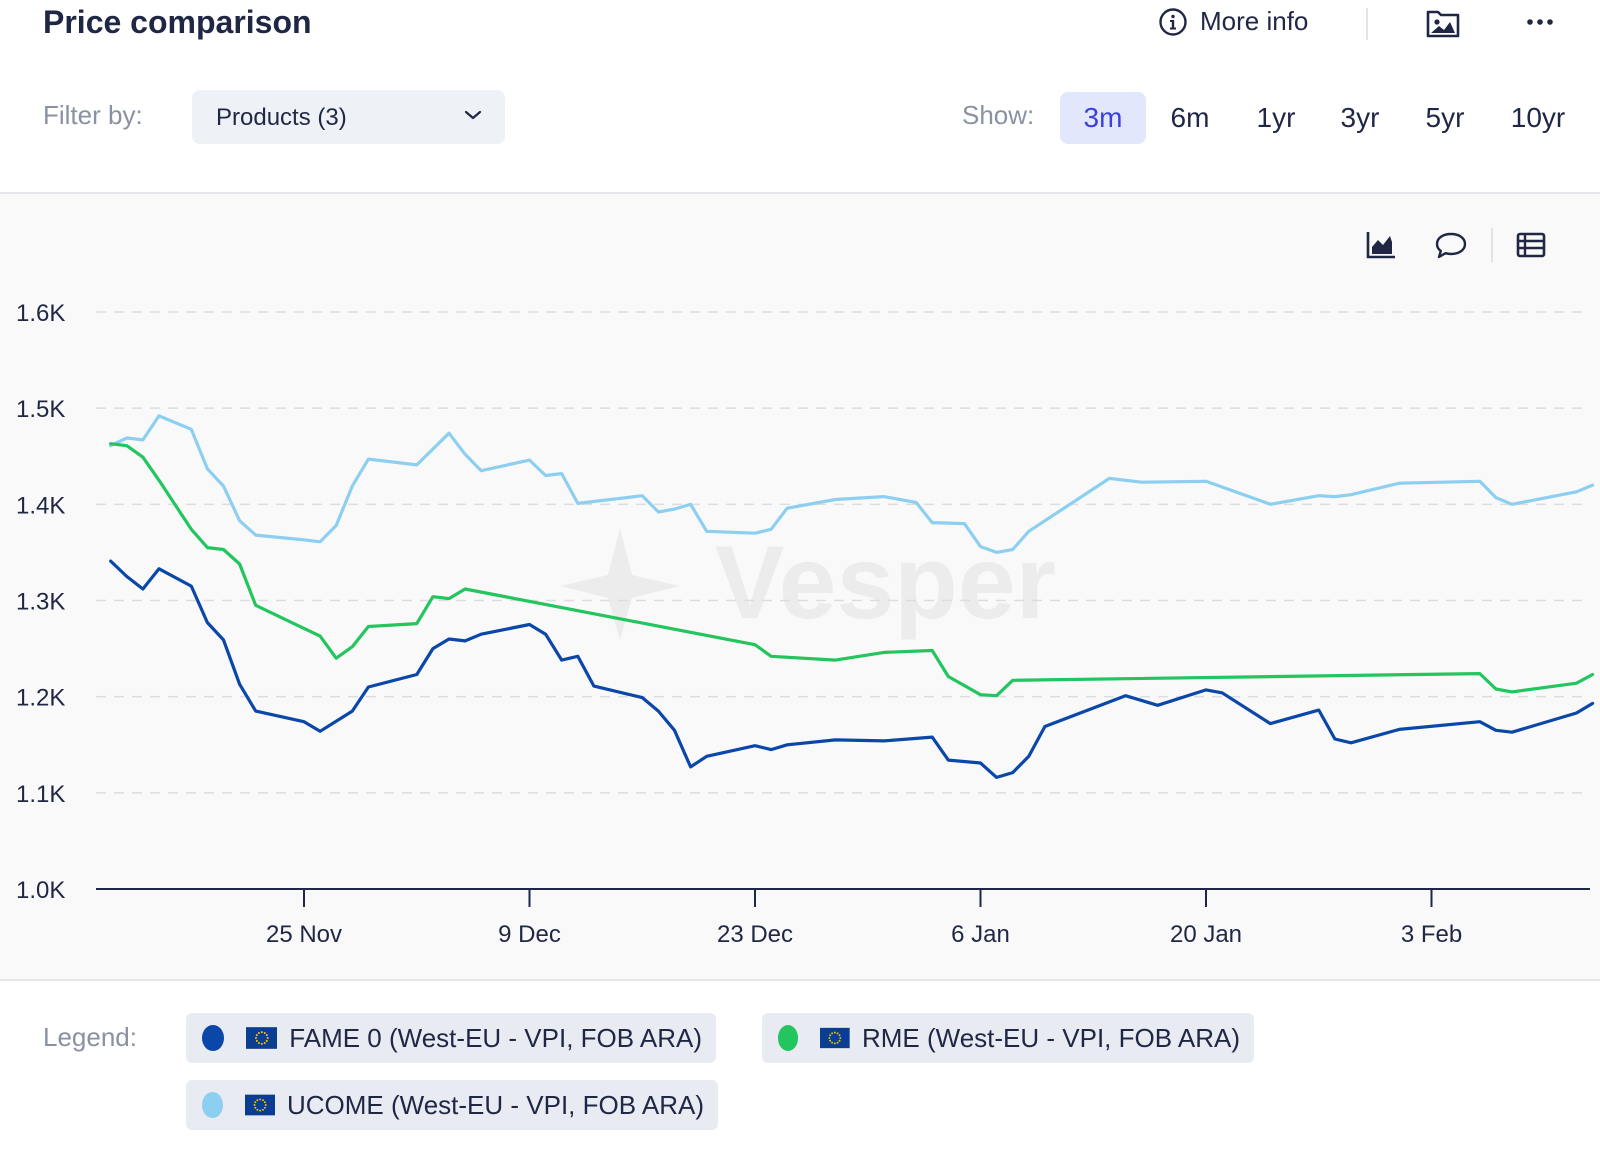 The height and width of the screenshot is (1152, 1600). I want to click on x-tick-label: 9 Dec, so click(529, 934).